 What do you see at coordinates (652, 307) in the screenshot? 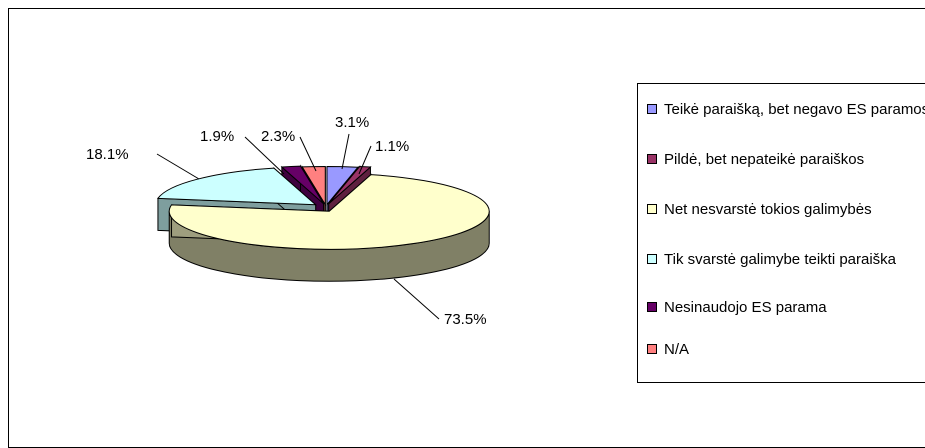
I see `legend-swatch-nesinaudojo` at bounding box center [652, 307].